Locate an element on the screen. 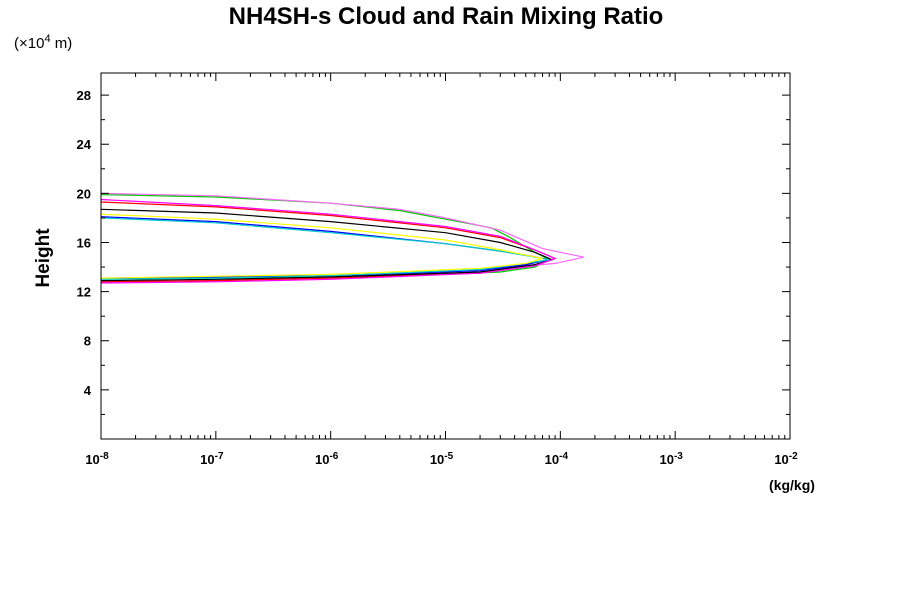 This screenshot has width=900, height=600. y-tick-label: 24 is located at coordinates (84, 144).